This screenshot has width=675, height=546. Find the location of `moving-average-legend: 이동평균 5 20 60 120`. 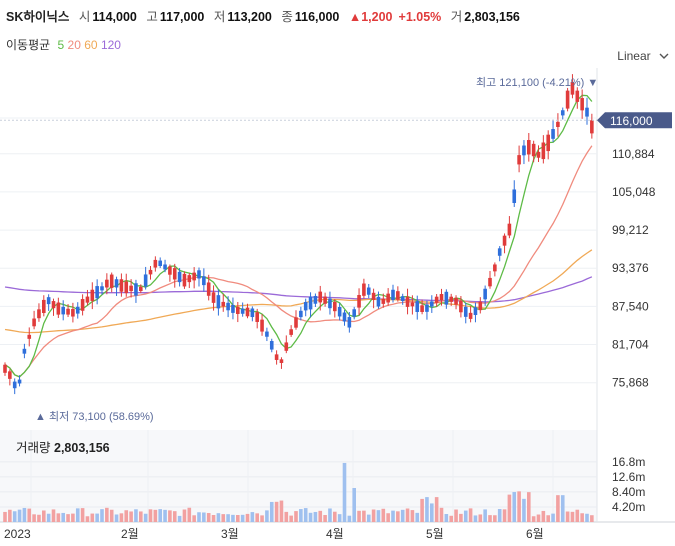

moving-average-legend: 이동평균 5 20 60 120 is located at coordinates (63, 44).